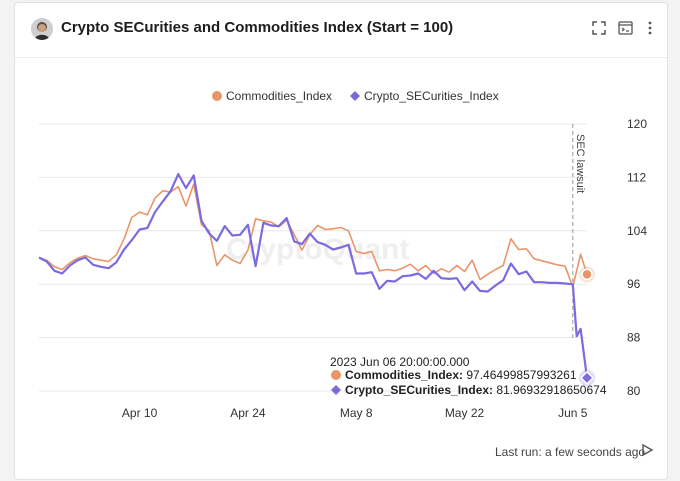 The height and width of the screenshot is (481, 680). Describe the element at coordinates (650, 28) in the screenshot. I see `more-vertical-icon` at that location.